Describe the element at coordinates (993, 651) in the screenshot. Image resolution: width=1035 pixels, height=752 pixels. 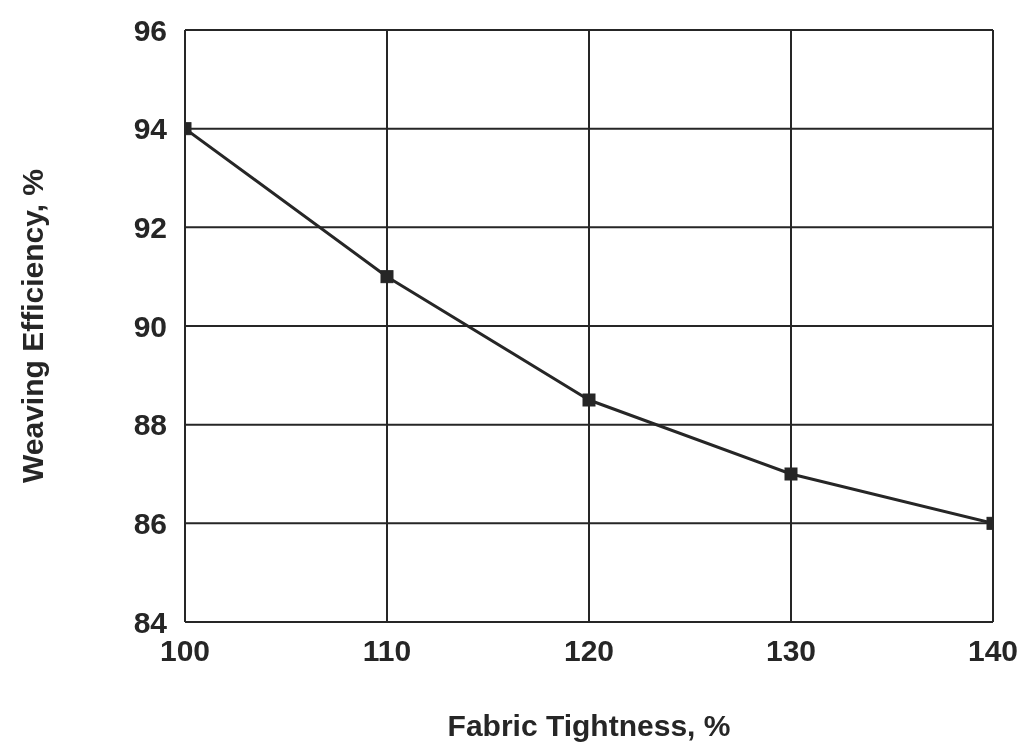
I see `x-tick-label: 140` at that location.